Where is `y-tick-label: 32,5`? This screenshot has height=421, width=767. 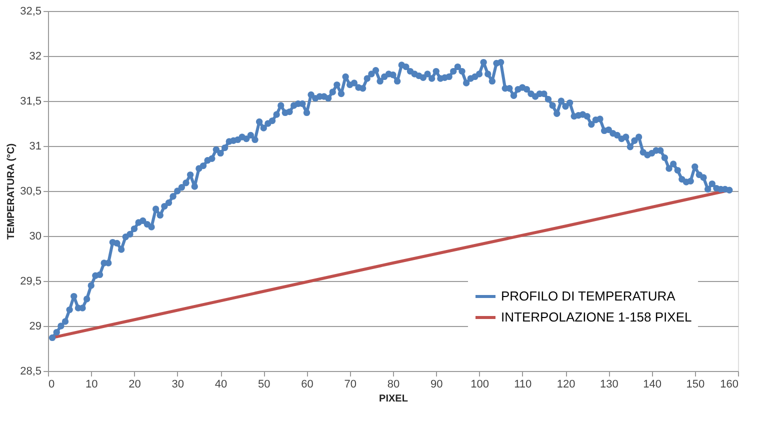 y-tick-label: 32,5 is located at coordinates (31, 12).